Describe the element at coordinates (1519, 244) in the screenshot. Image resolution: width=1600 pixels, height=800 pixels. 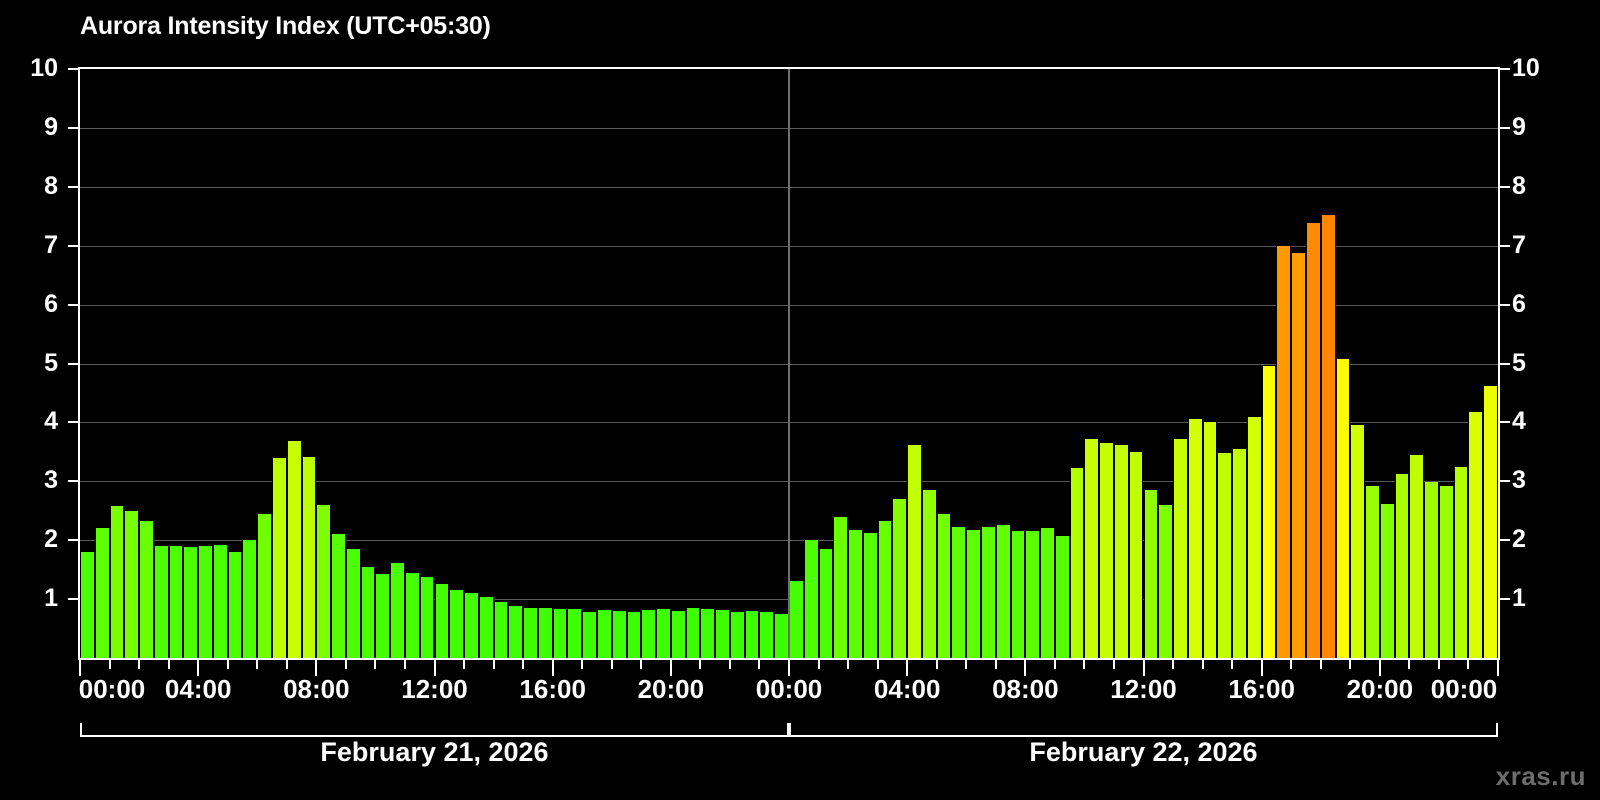
I see `y-tick-label-right-7: 7` at that location.